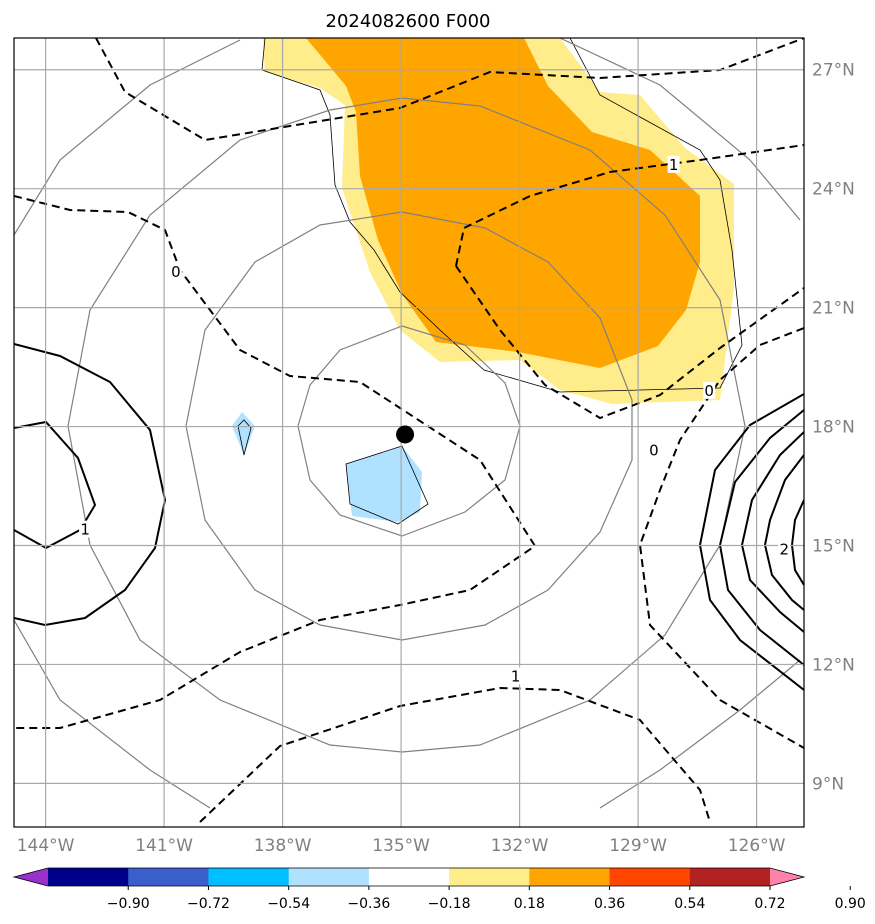 The image size is (875, 924). Describe the element at coordinates (520, 846) in the screenshot. I see `lon-tick-label: 132°W` at that location.